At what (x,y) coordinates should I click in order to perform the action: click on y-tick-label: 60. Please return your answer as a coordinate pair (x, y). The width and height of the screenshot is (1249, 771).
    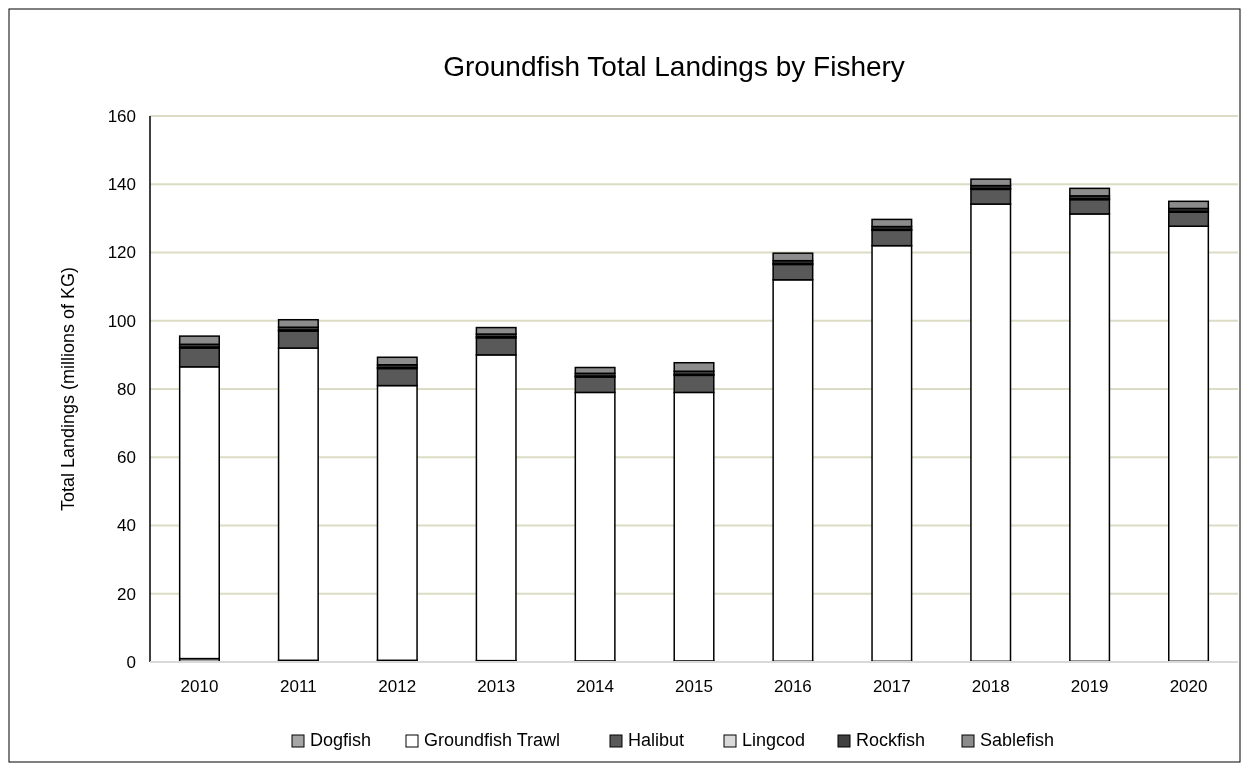
    Looking at the image, I should click on (126, 458).